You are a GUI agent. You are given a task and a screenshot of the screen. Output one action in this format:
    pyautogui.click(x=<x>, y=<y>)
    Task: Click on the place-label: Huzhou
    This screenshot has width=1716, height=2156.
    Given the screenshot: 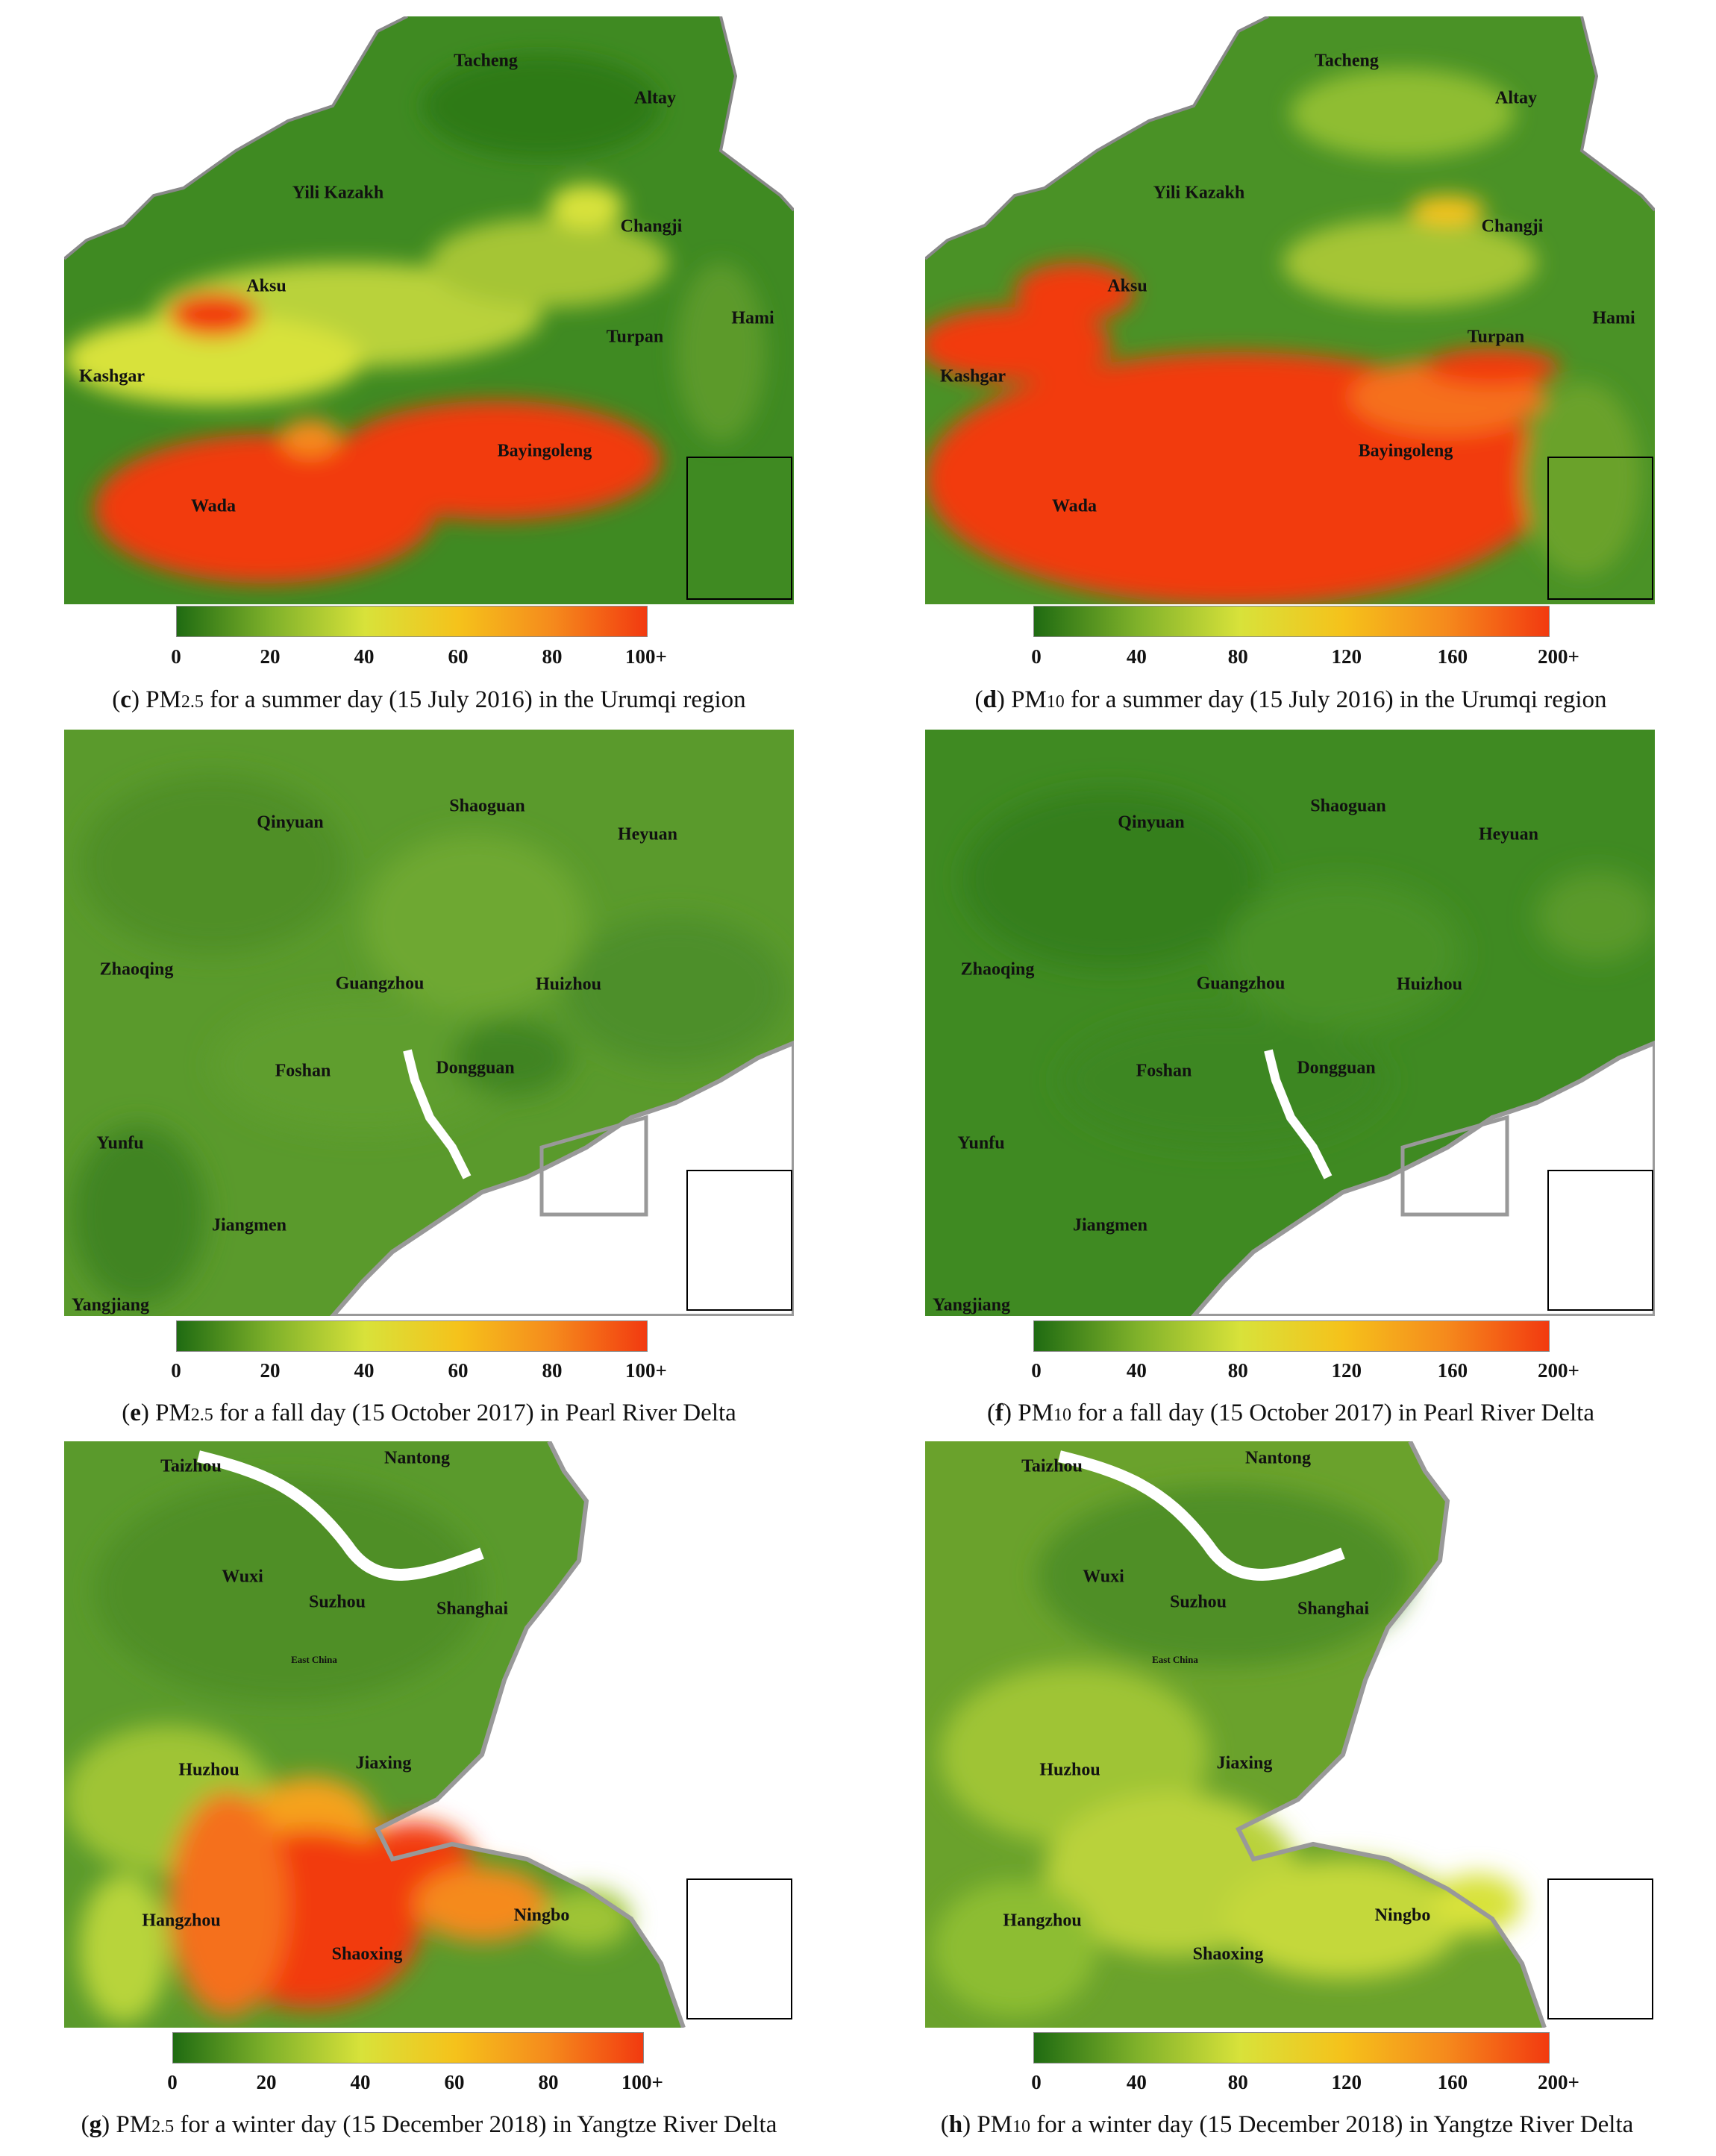 What is the action you would take?
    pyautogui.click(x=1069, y=1770)
    